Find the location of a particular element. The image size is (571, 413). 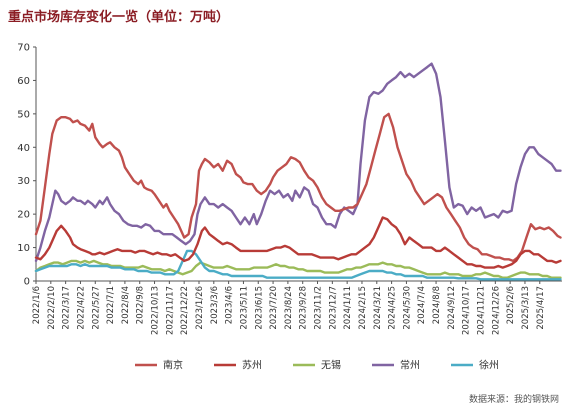

x-tick-label: 2024/11/21 is located at coordinates (482, 310).